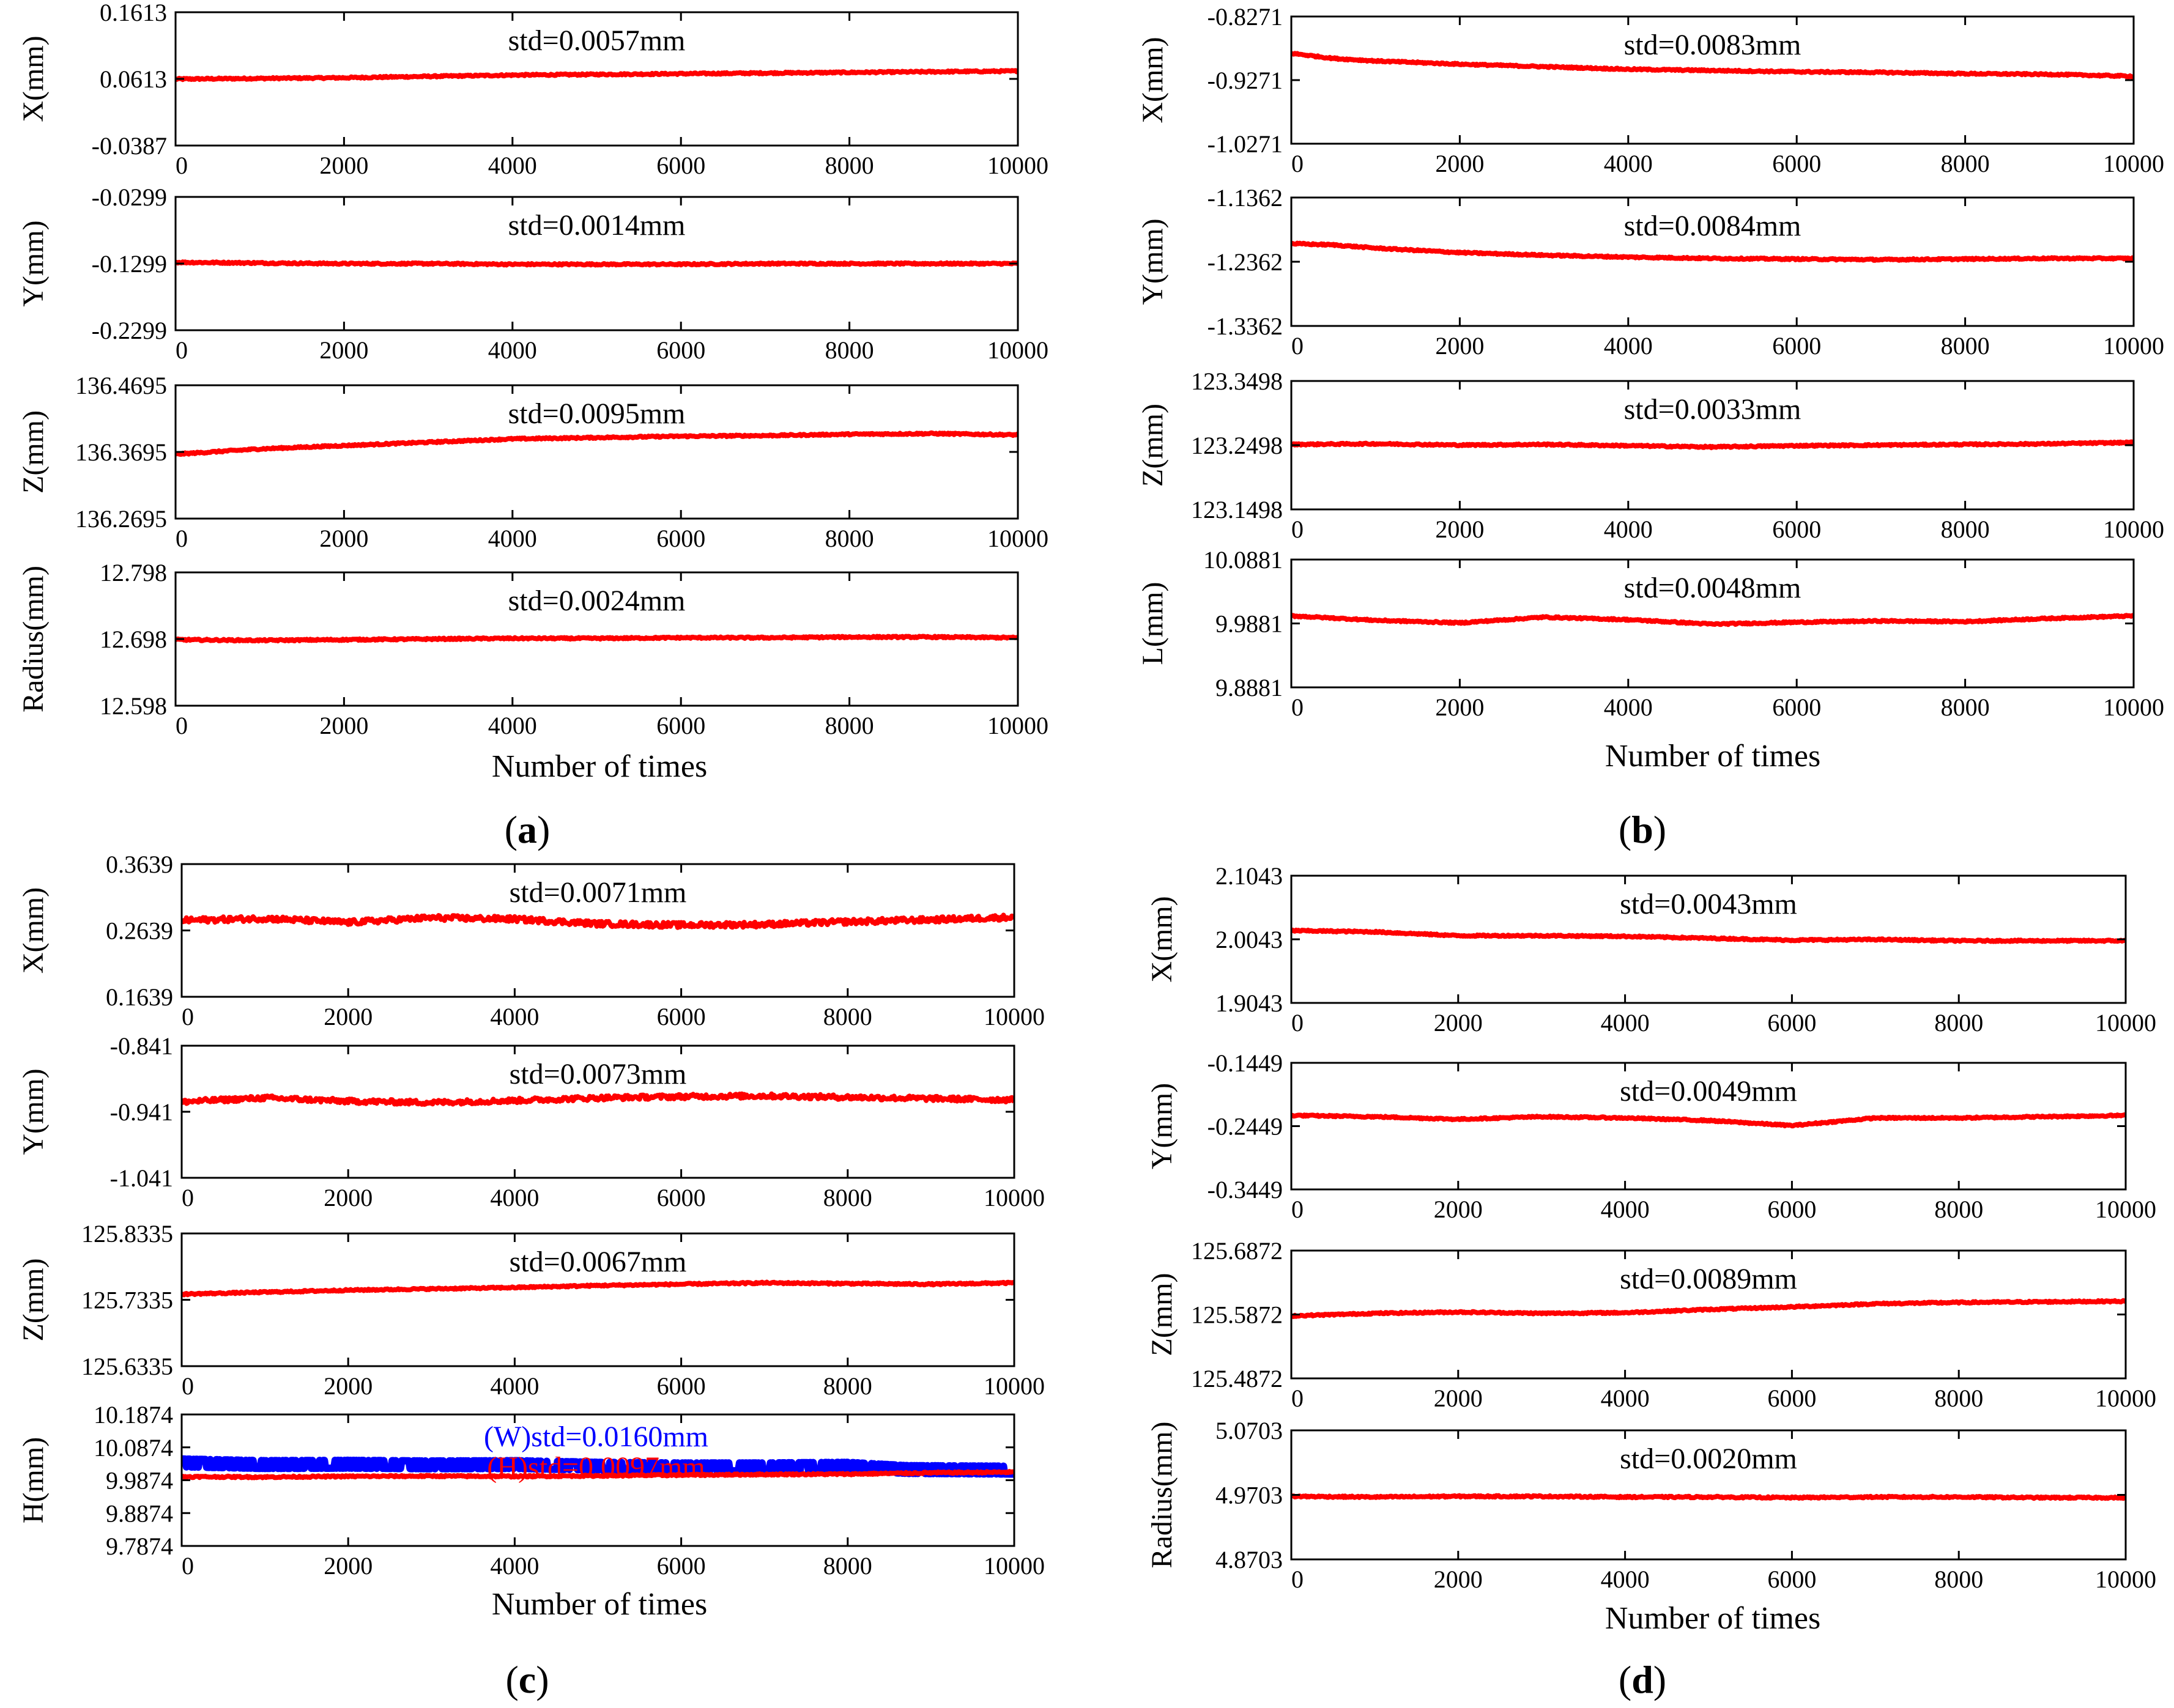 This screenshot has height=1708, width=2174. What do you see at coordinates (139, 864) in the screenshot?
I see `y-tick-label: 0.3639` at bounding box center [139, 864].